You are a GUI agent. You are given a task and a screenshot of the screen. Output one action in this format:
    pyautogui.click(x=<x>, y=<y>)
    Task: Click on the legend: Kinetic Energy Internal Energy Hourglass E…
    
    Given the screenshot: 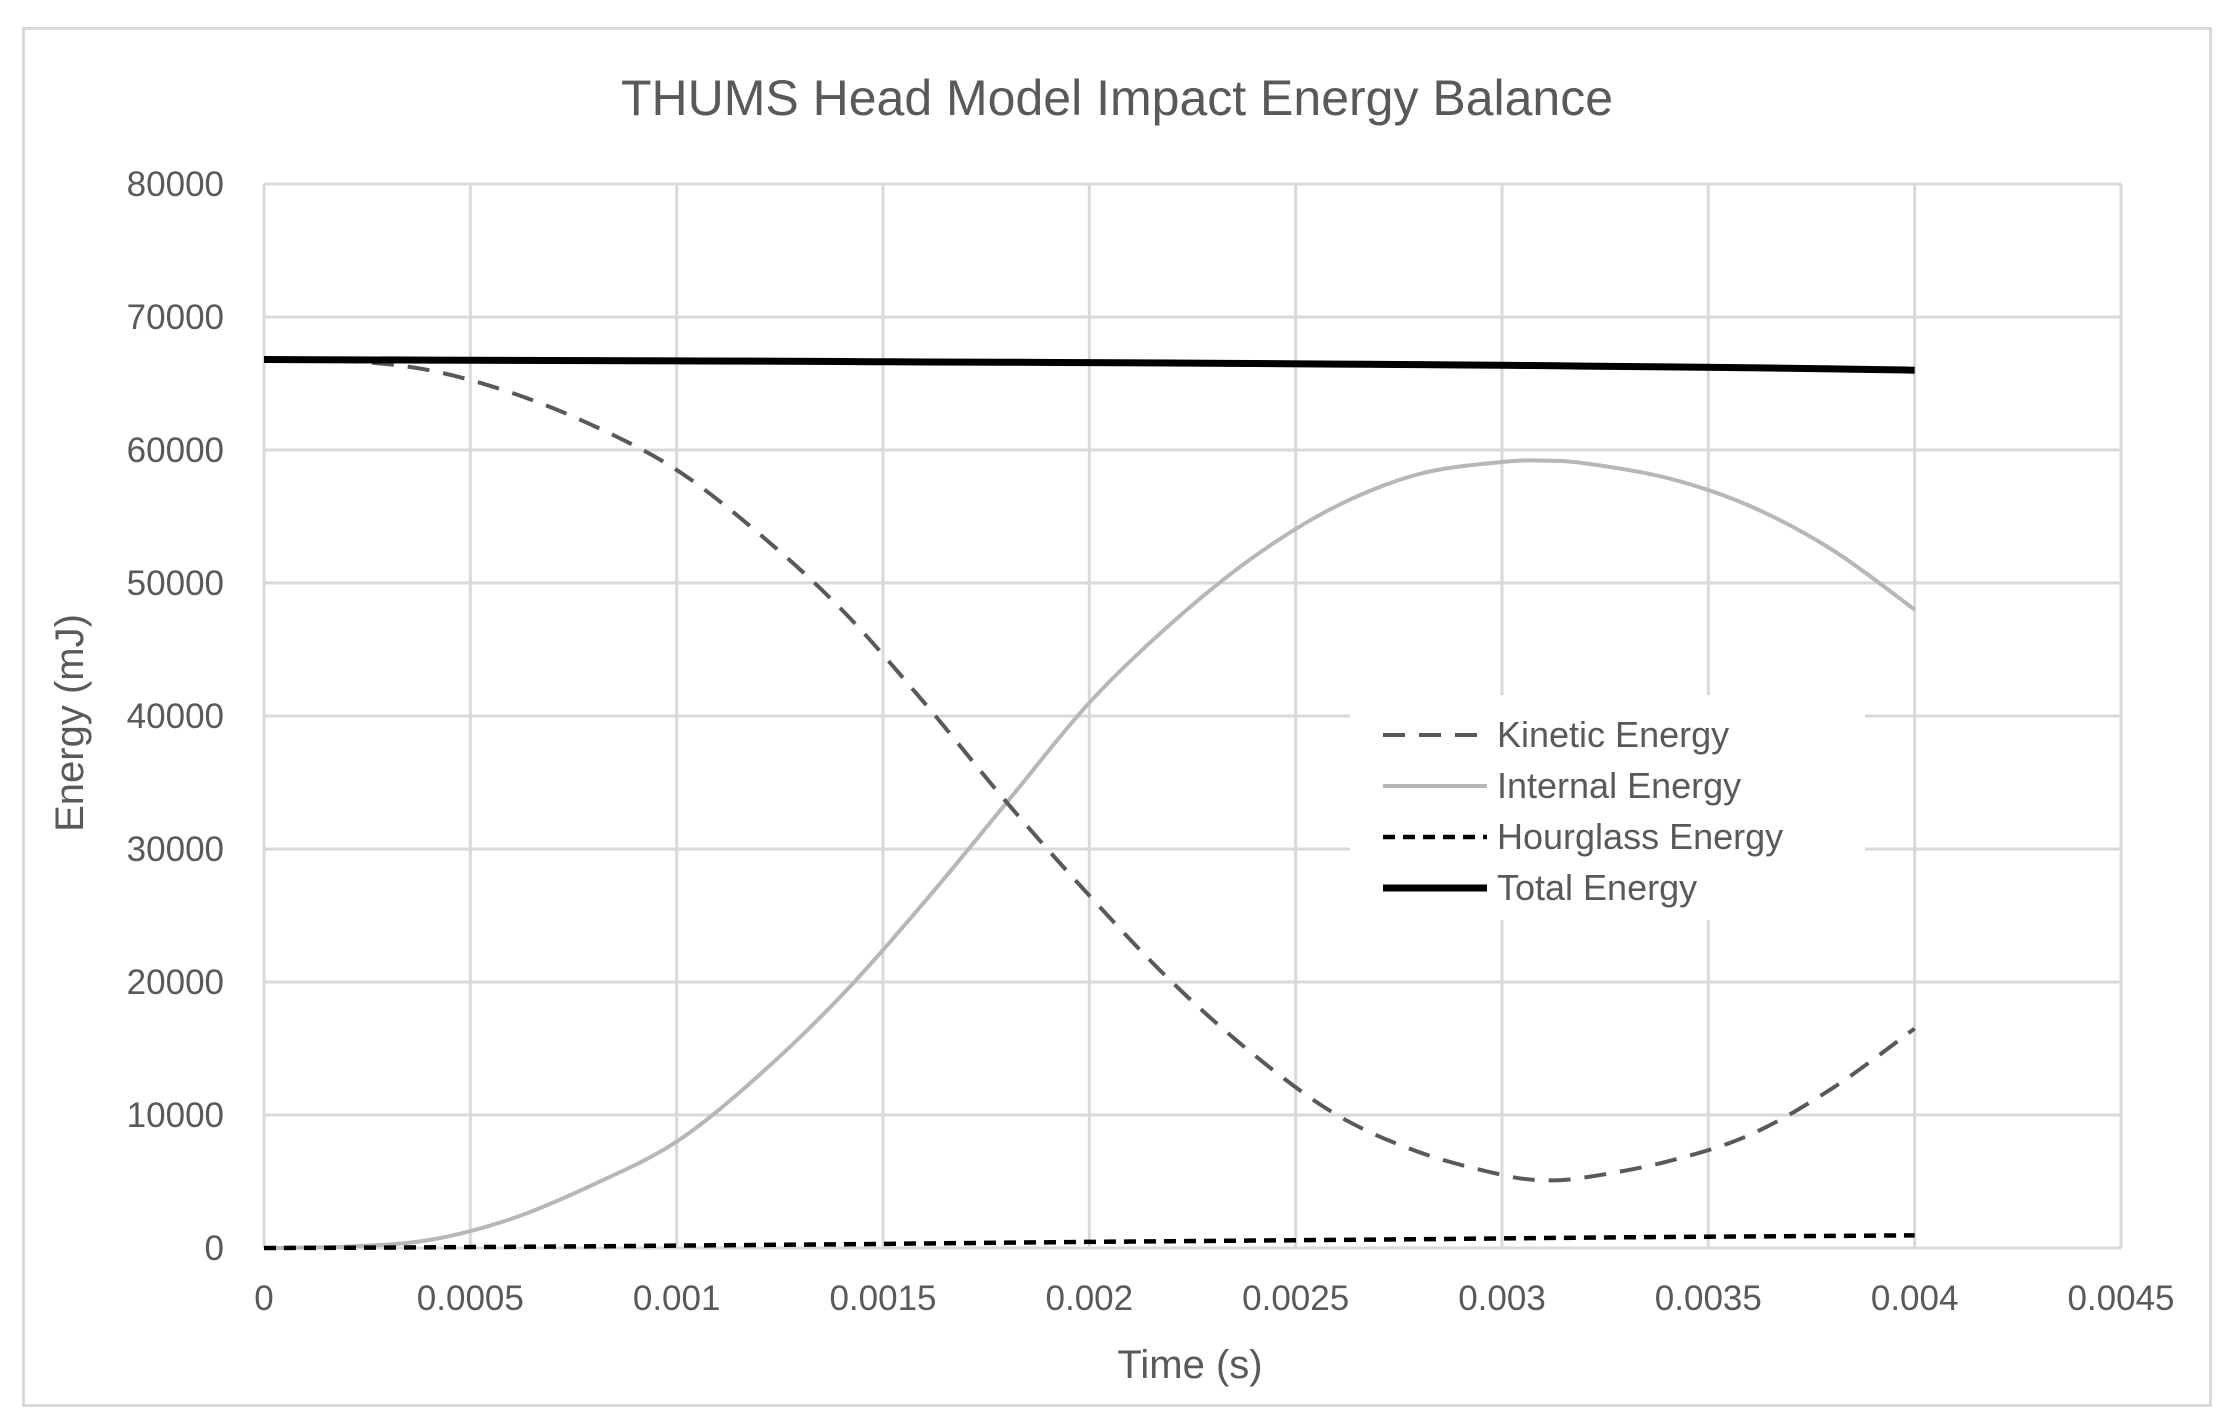 What is the action you would take?
    pyautogui.click(x=1607, y=807)
    